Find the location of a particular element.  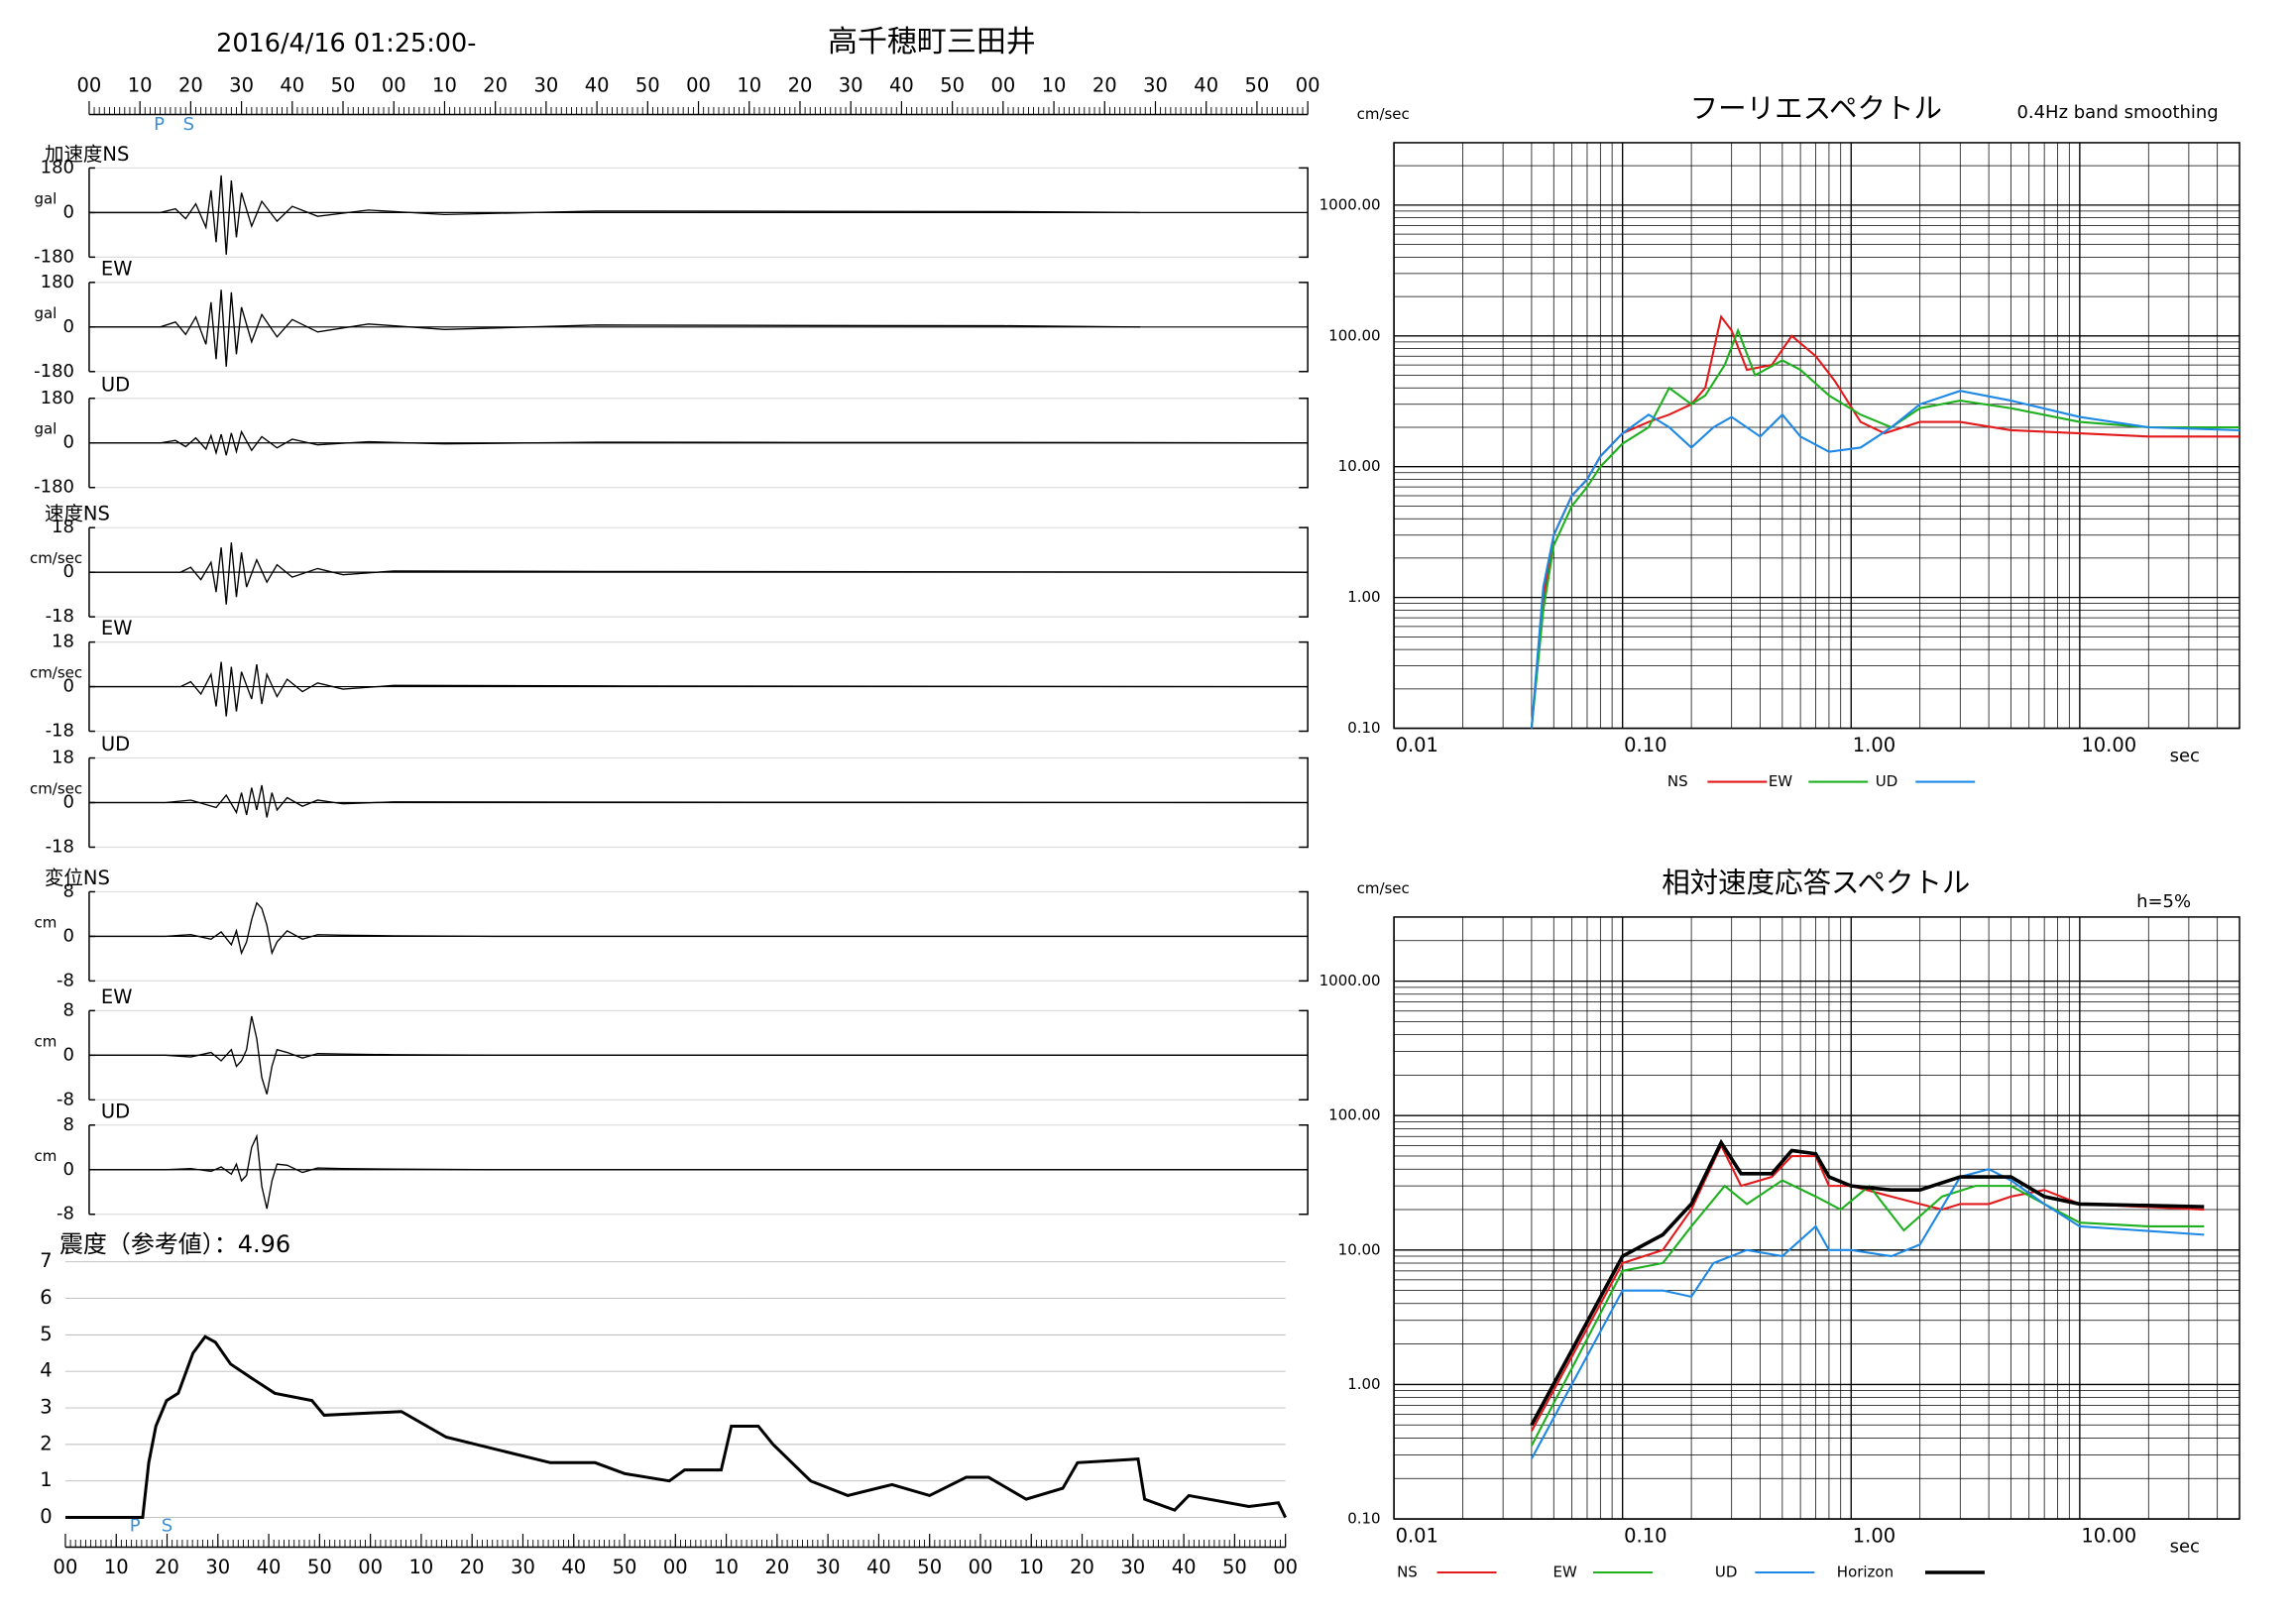

chart-subtitle: 0.4Hz band smoothing is located at coordinates (2117, 112).